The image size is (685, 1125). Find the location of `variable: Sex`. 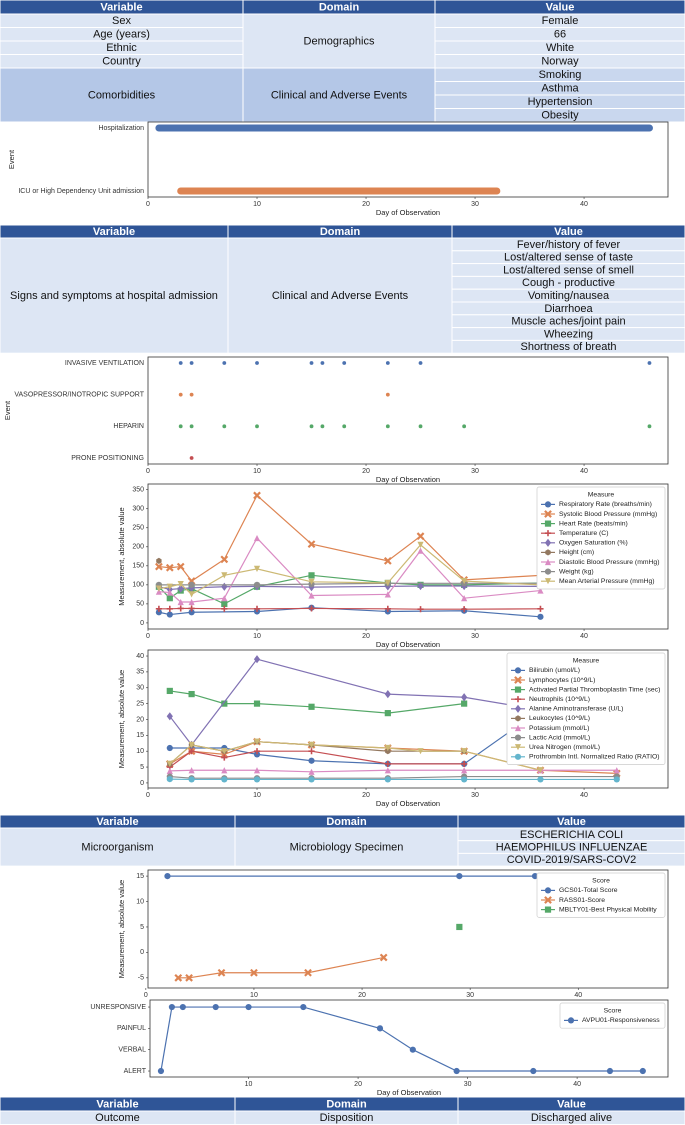

variable: Sex is located at coordinates (121, 21).